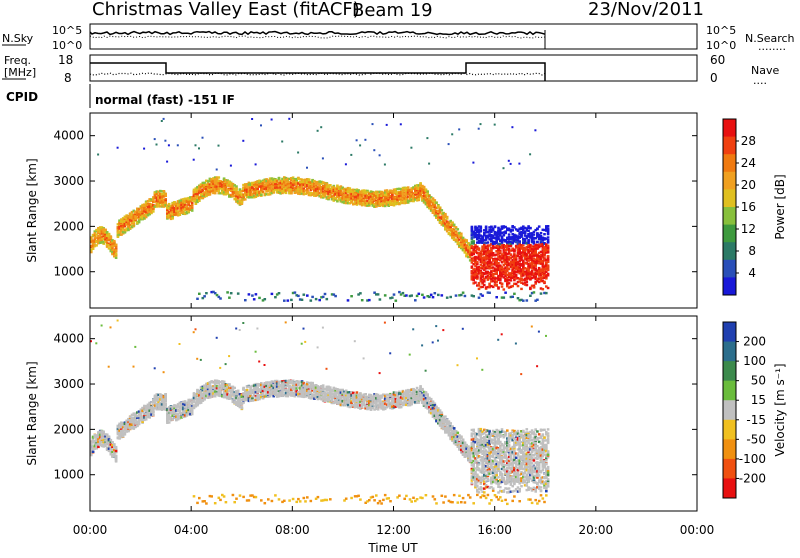  Describe the element at coordinates (20, 72) in the screenshot. I see `freq-unit-label: [MHz]` at that location.